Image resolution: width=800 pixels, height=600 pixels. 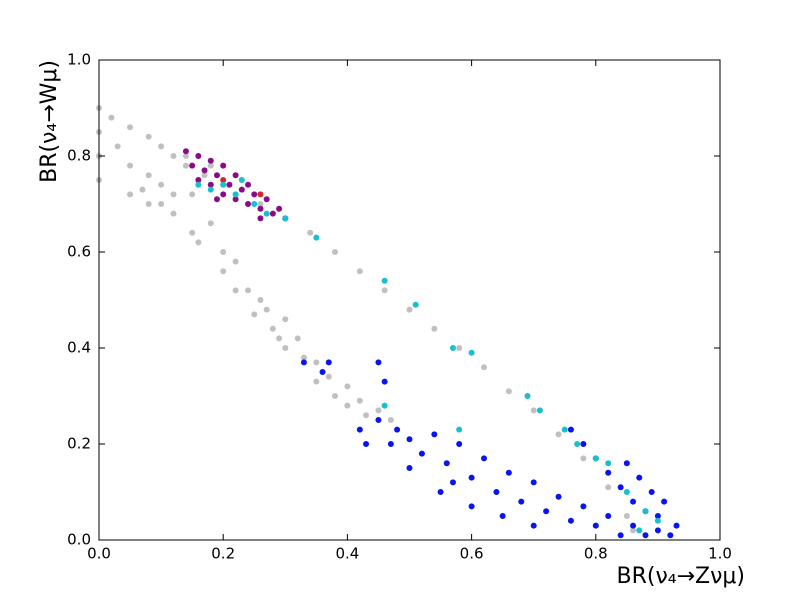 What do you see at coordinates (681, 576) in the screenshot?
I see `x-axis-label: BR(ν₄→Zνμ)` at bounding box center [681, 576].